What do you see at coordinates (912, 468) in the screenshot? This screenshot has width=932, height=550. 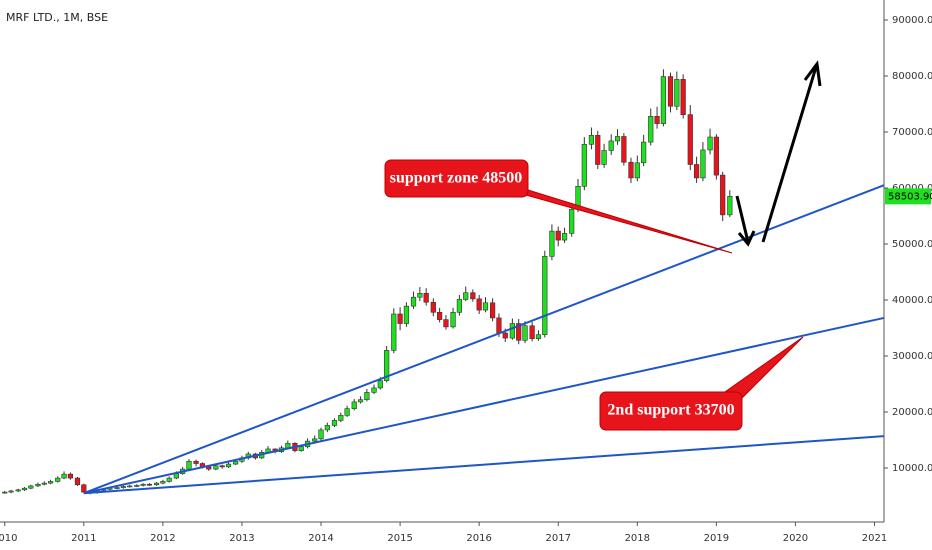 I see `y-tick-label: 10000.00` at bounding box center [912, 468].